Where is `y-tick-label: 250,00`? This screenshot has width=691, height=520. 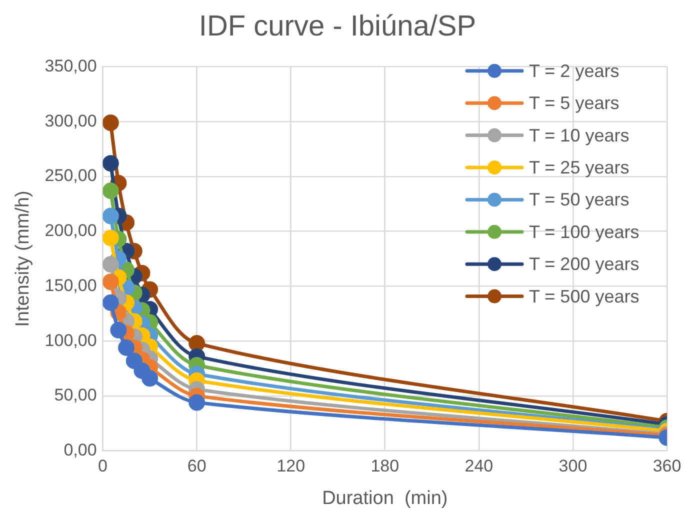
y-tick-label: 250,00 is located at coordinates (70, 176).